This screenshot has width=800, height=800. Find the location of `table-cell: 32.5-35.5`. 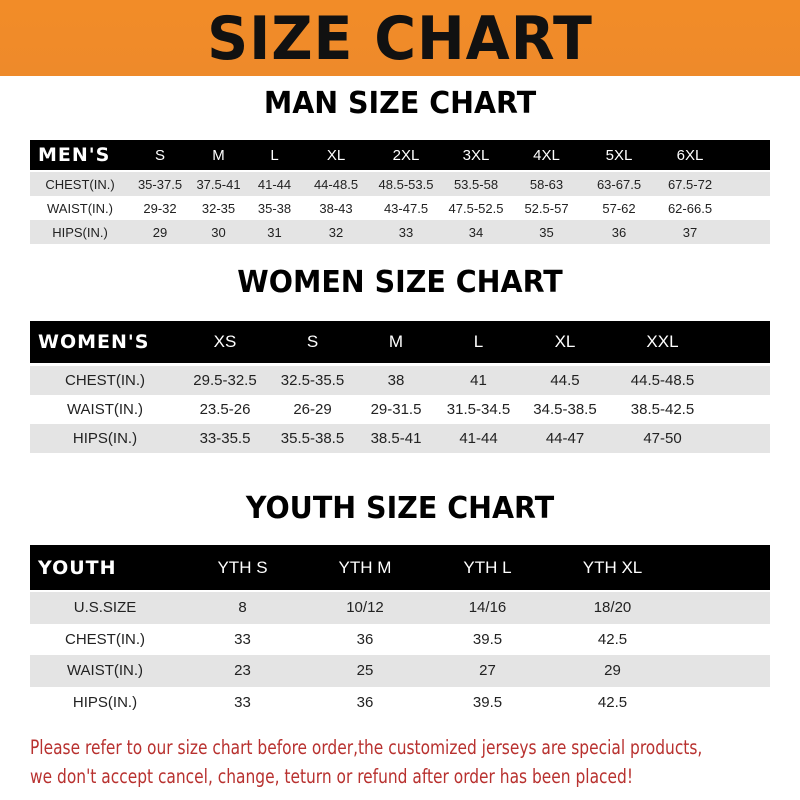

table-cell: 32.5-35.5 is located at coordinates (312, 380).